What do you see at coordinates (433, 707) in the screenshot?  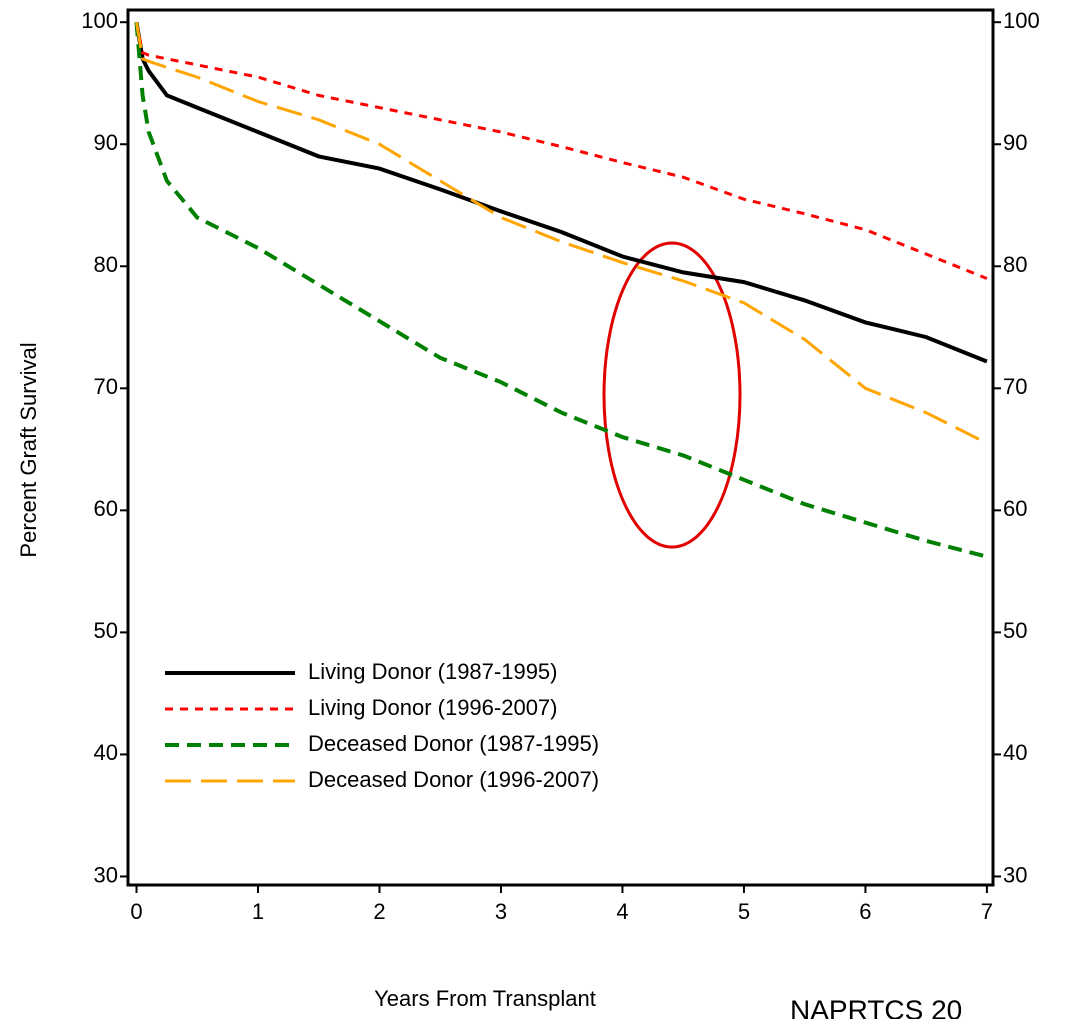 I see `legend-label: Living Donor (1996-2007)` at bounding box center [433, 707].